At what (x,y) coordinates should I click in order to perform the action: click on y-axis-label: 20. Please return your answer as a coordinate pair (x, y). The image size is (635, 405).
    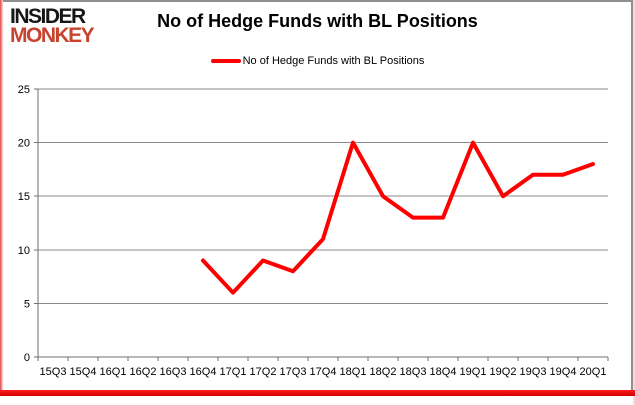
    Looking at the image, I should click on (24, 144).